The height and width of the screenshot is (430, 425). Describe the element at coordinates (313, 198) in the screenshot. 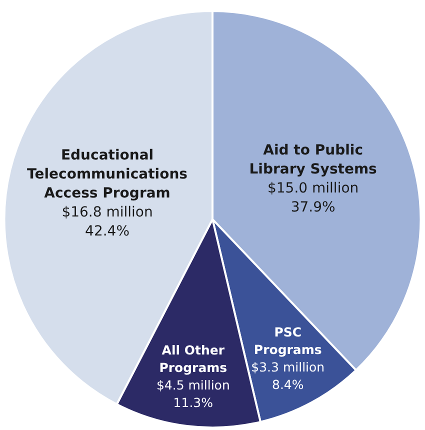

I see `data-label: $15.0 million 37.9%` at that location.